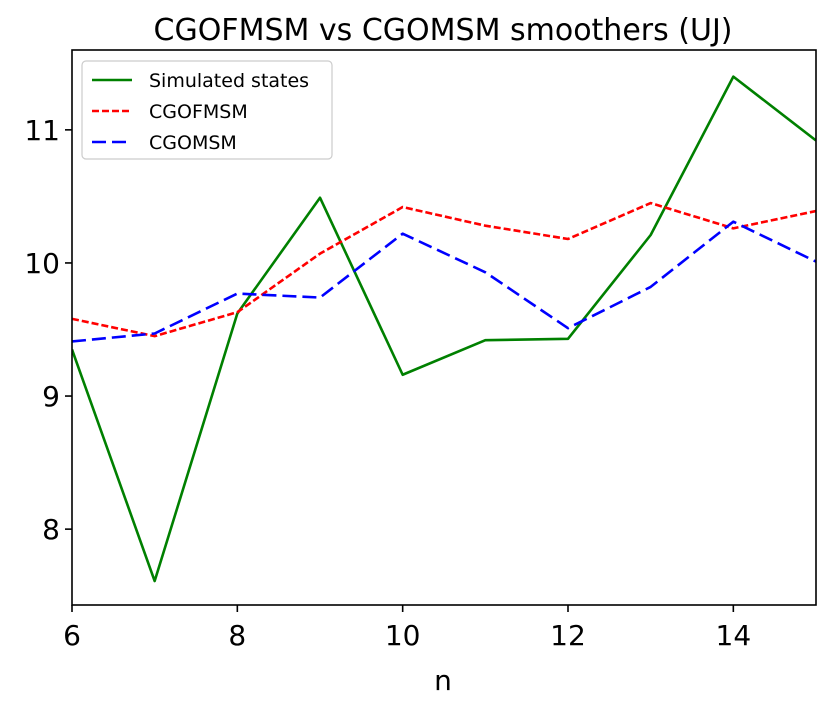  Describe the element at coordinates (403, 635) in the screenshot. I see `x-tick-label: 10` at that location.